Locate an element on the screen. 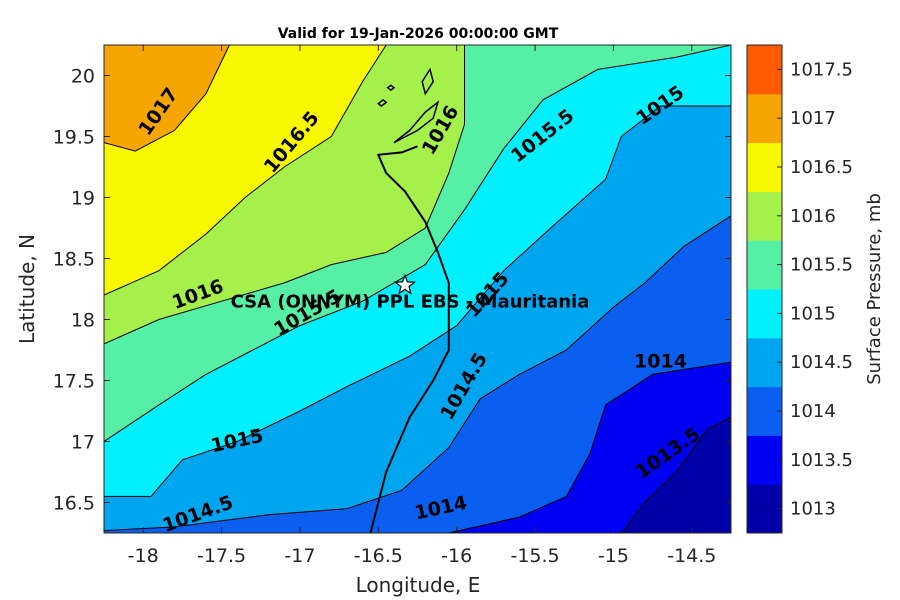 The height and width of the screenshot is (600, 900). y-tick-label: 19.5 is located at coordinates (74, 138).